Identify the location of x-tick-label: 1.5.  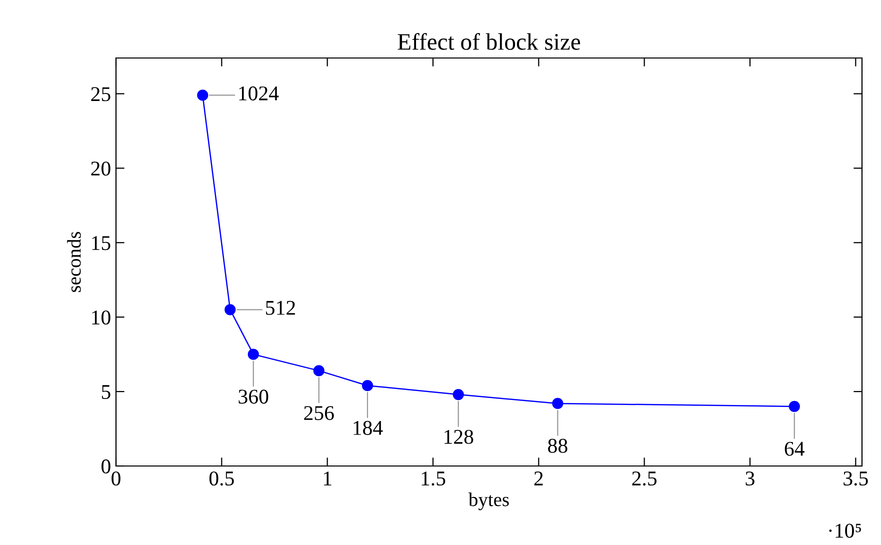
(434, 479).